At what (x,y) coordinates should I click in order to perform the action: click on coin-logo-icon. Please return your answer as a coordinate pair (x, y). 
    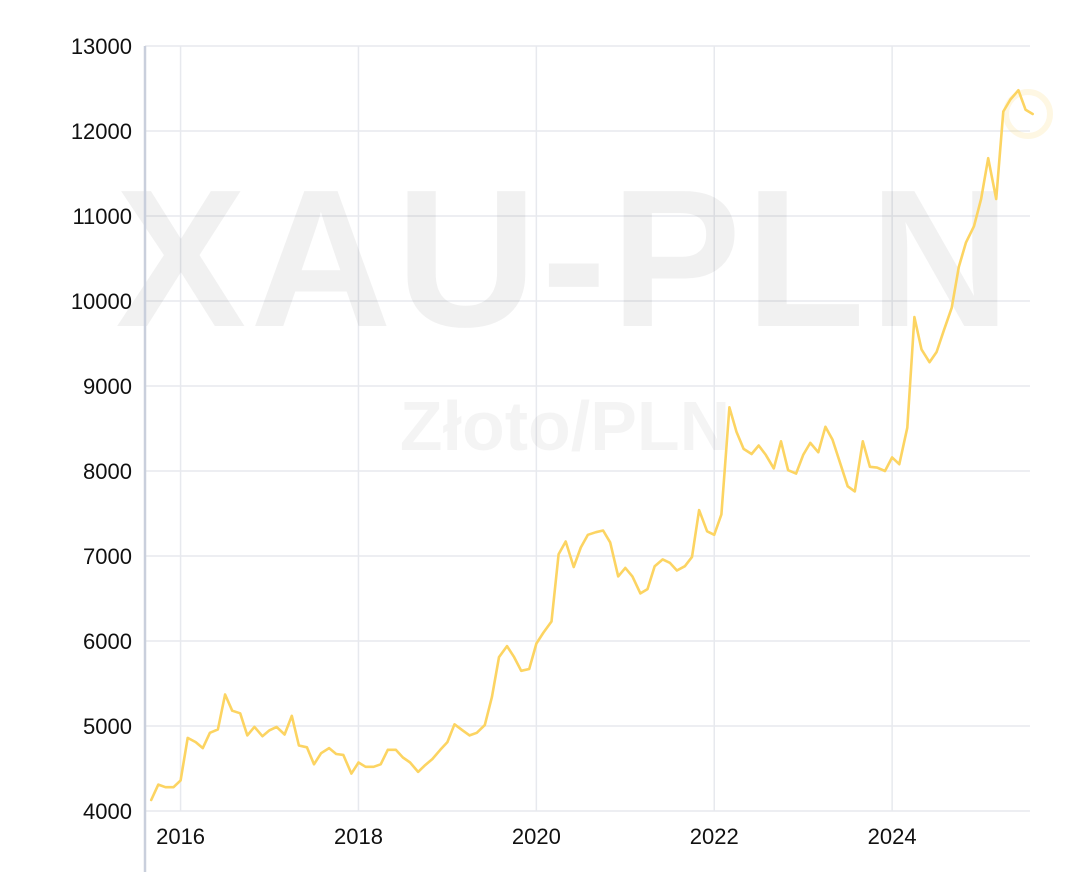
    Looking at the image, I should click on (1028, 114).